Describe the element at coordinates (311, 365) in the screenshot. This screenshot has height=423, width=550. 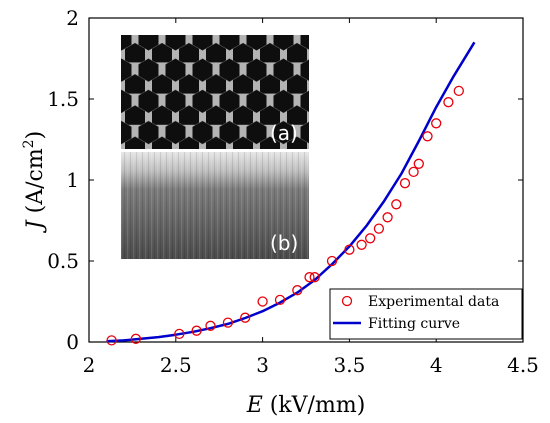
I see `x-tick-labels: 2 2.5 3 3.5 4 4.5` at that location.